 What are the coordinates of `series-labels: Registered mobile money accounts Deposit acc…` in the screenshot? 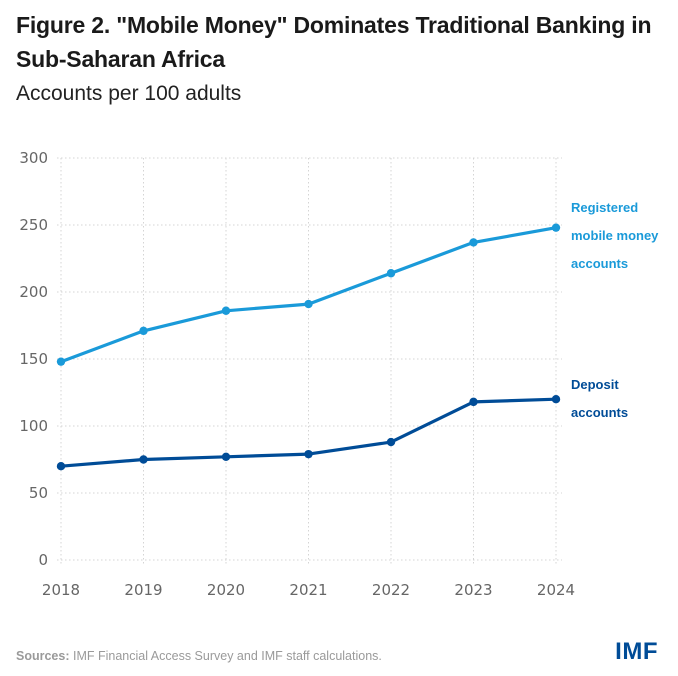 It's located at (615, 310).